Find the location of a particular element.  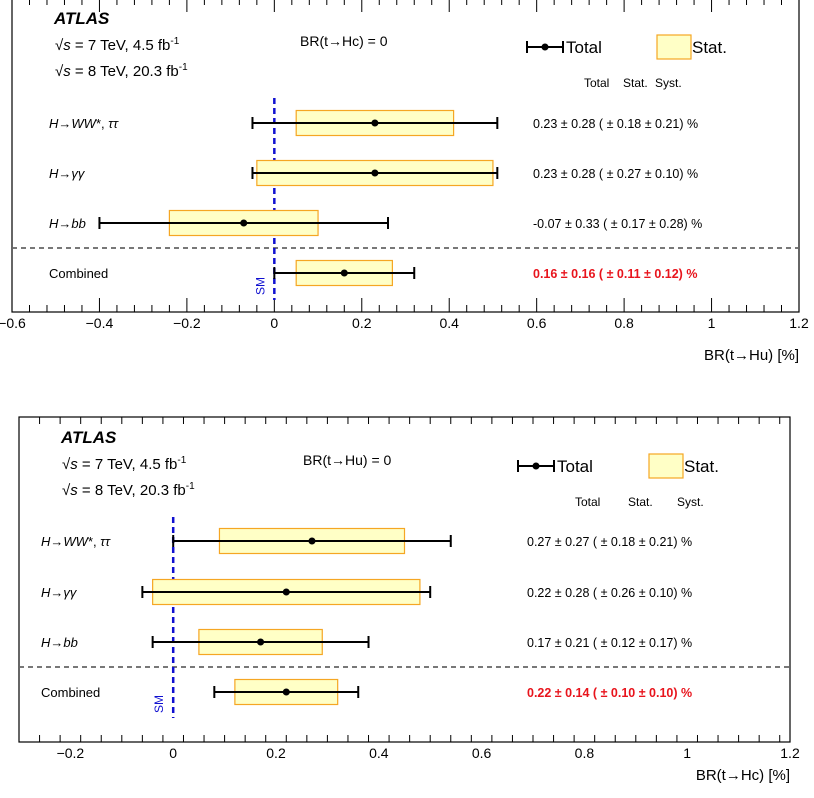

x-tick-label: −0.4 is located at coordinates (100, 323).